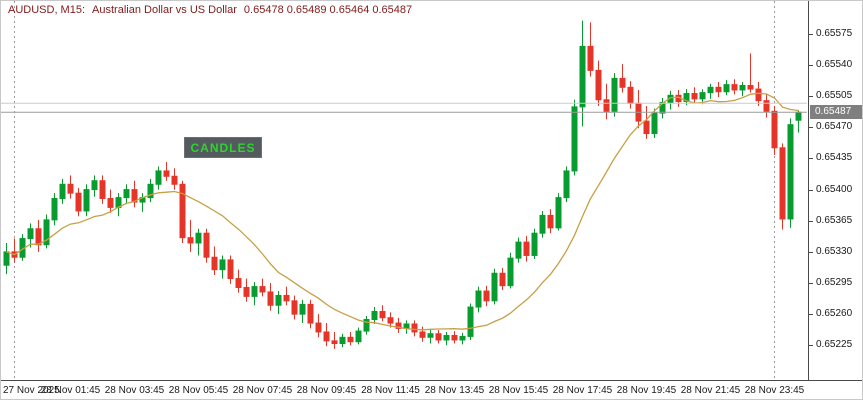 Image resolution: width=863 pixels, height=400 pixels. Describe the element at coordinates (834, 64) in the screenshot. I see `price-tick-label: 0.65540` at that location.